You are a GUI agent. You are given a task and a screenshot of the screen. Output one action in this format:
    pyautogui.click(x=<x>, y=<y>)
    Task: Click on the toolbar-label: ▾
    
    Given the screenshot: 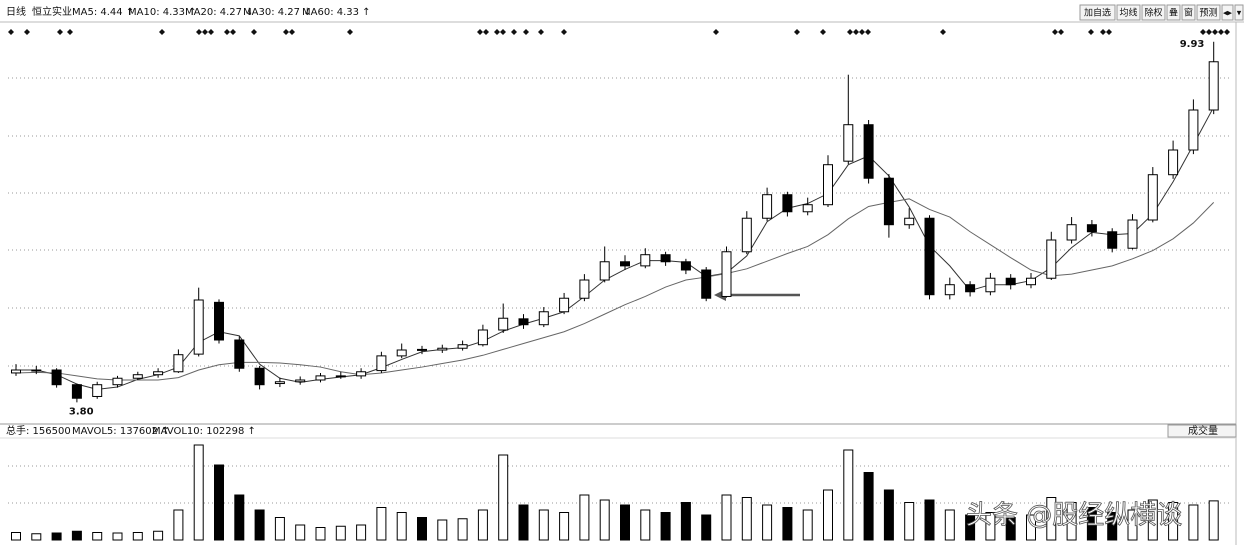 What is the action you would take?
    pyautogui.click(x=1239, y=14)
    